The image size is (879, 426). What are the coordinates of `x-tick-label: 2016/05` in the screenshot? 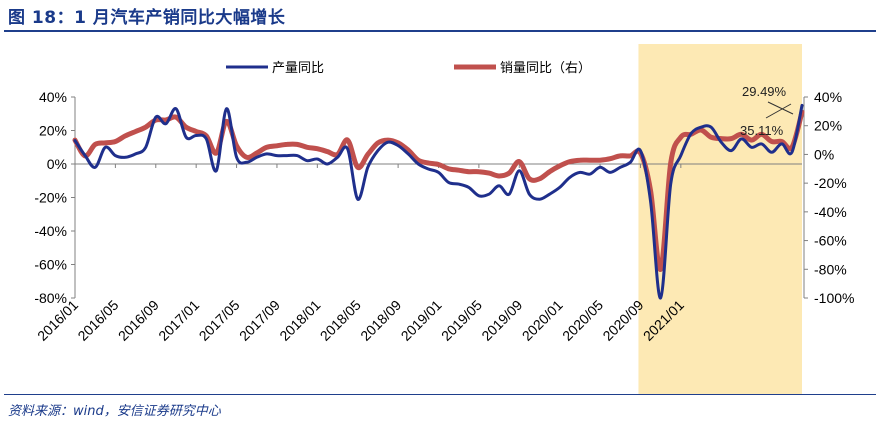 It's located at (97, 320).